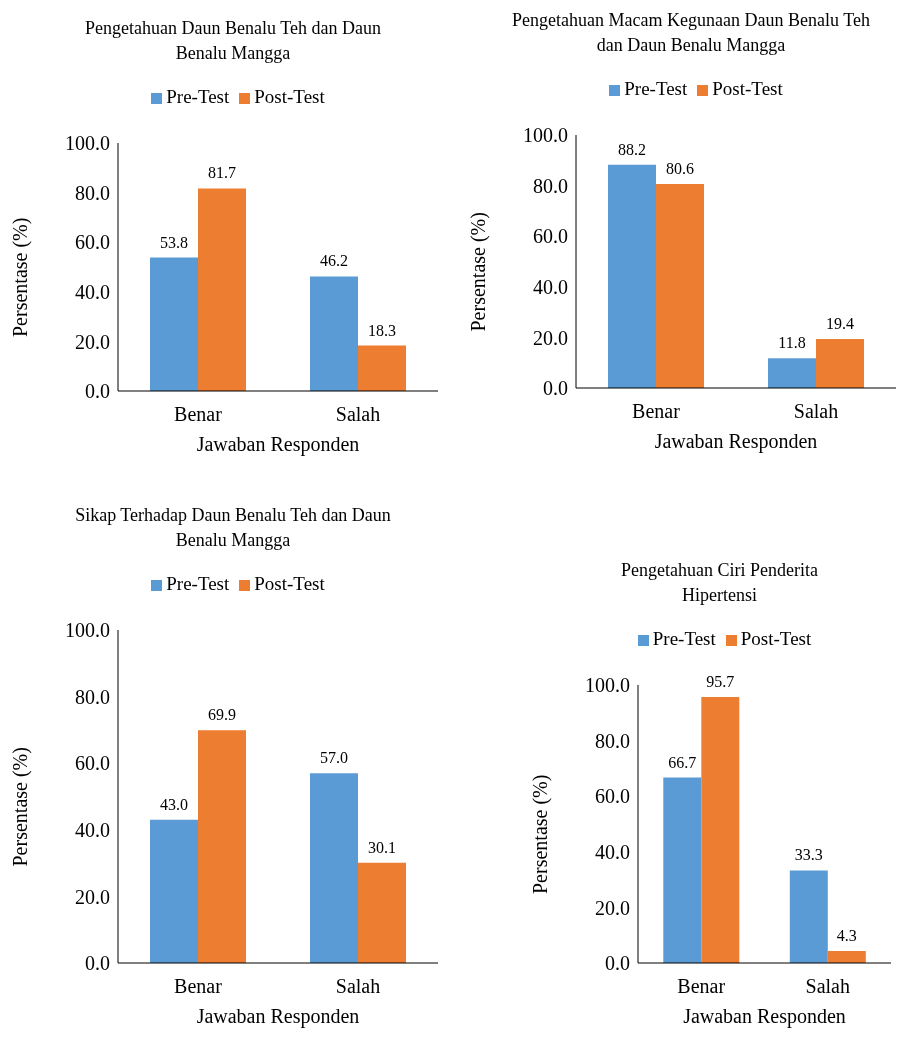 The width and height of the screenshot is (911, 1053). Describe the element at coordinates (382, 330) in the screenshot. I see `data-label: 18.3` at that location.